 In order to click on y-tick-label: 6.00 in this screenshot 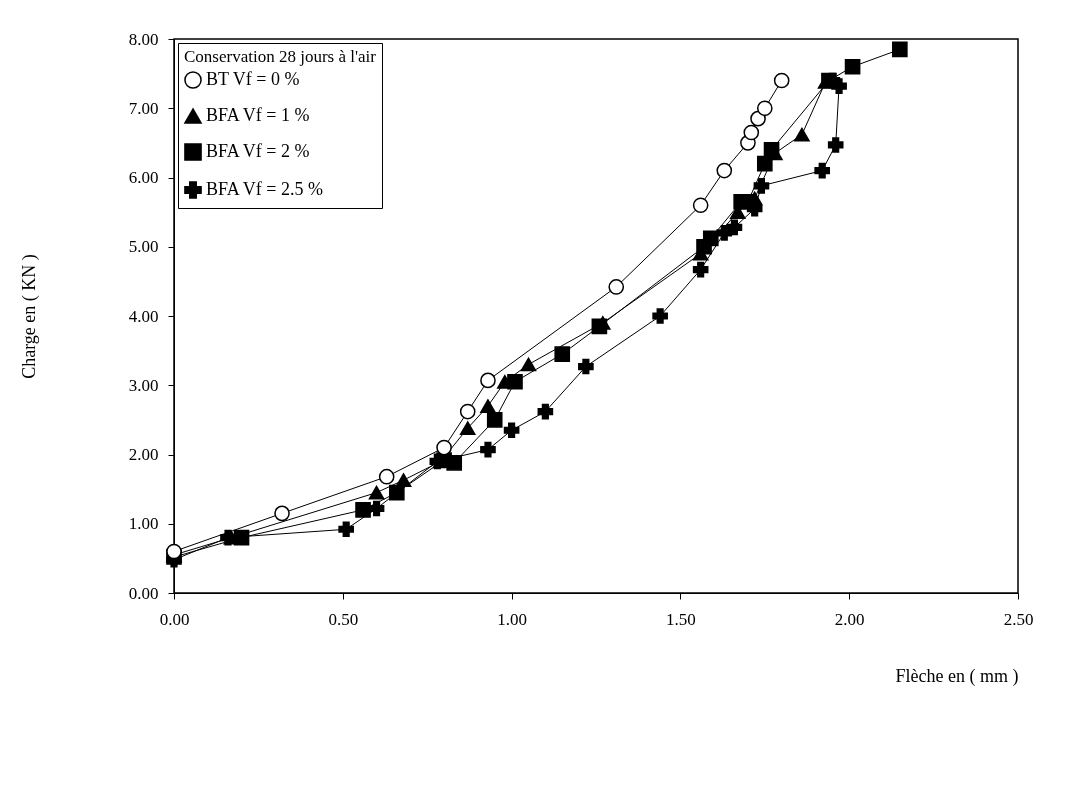, I will do `click(143, 177)`.